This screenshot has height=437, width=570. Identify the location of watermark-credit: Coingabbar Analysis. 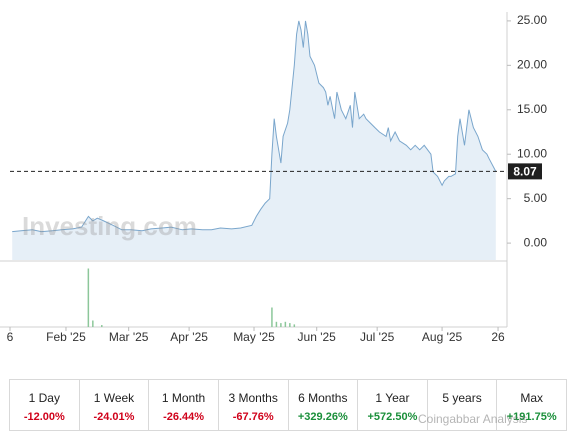
(473, 419).